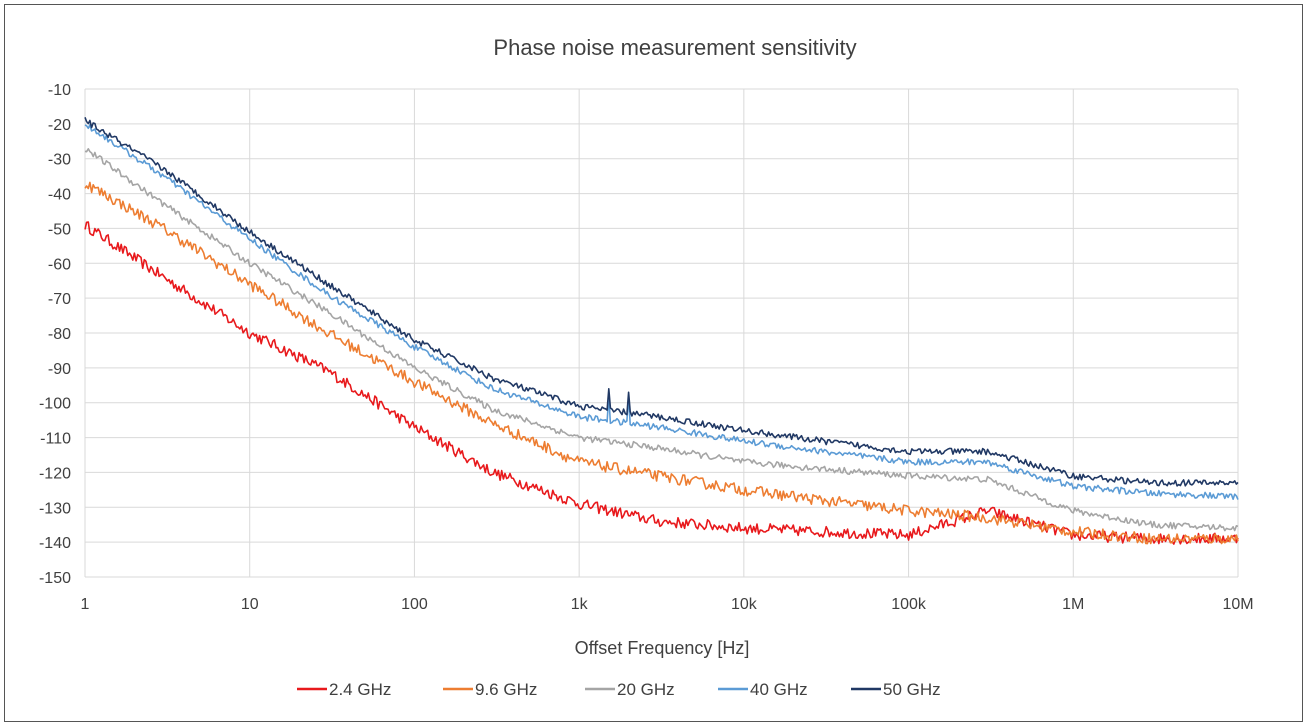  What do you see at coordinates (912, 689) in the screenshot?
I see `legend-label: 50 GHz` at bounding box center [912, 689].